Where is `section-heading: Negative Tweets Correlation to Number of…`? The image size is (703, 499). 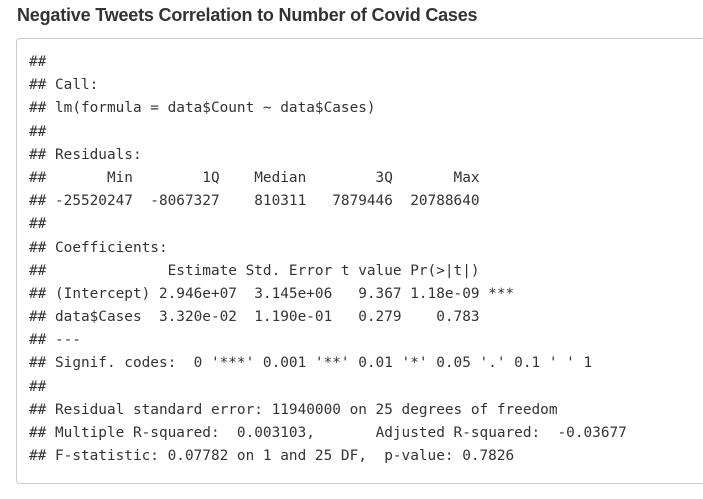 section-heading: Negative Tweets Correlation to Number of… is located at coordinates (247, 15).